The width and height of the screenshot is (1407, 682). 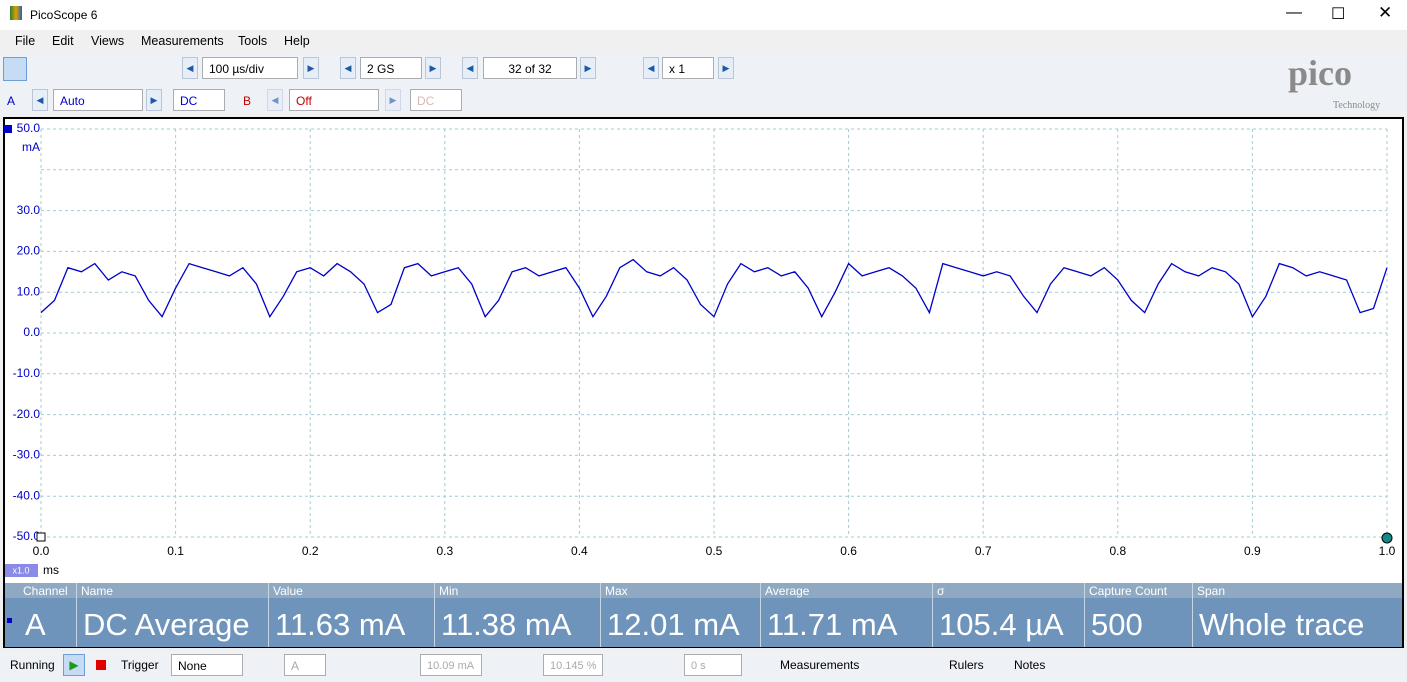 What do you see at coordinates (1117, 551) in the screenshot?
I see `x-tick-label: 0.8` at bounding box center [1117, 551].